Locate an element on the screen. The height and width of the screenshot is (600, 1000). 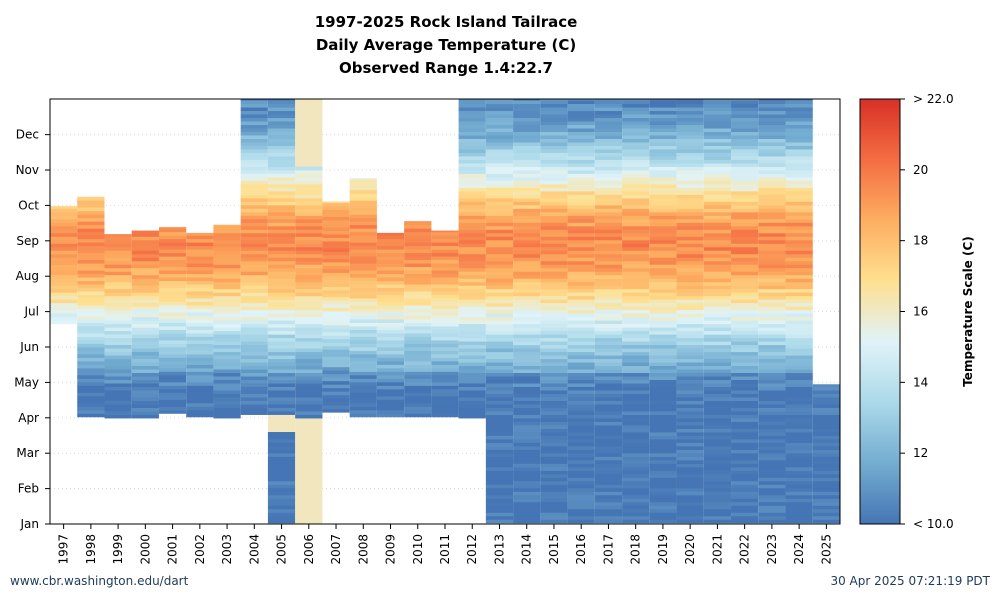
year-column-2017 is located at coordinates (608, 311).